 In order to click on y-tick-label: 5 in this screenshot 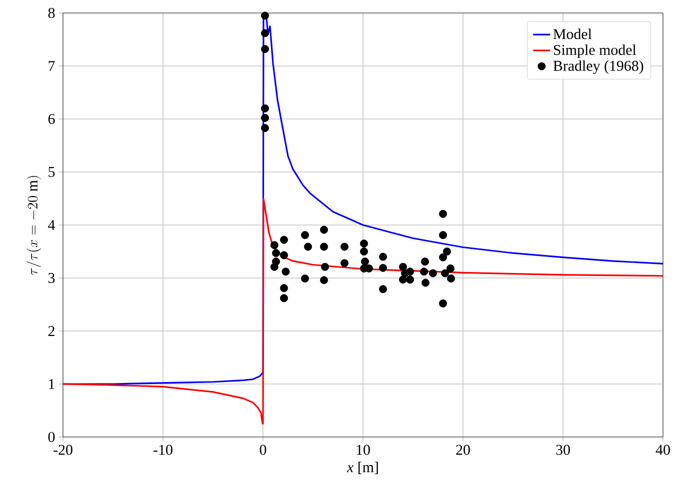, I will do `click(51, 172)`.